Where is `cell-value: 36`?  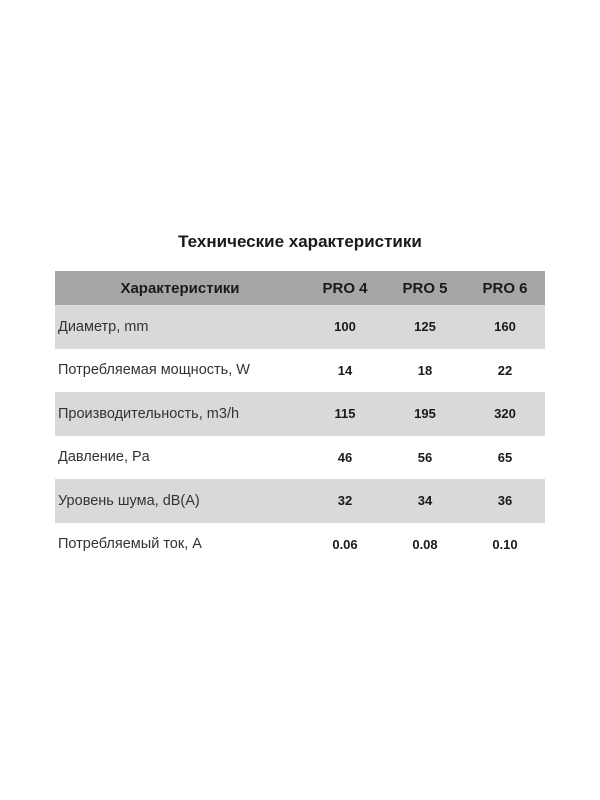 cell-value: 36 is located at coordinates (505, 501).